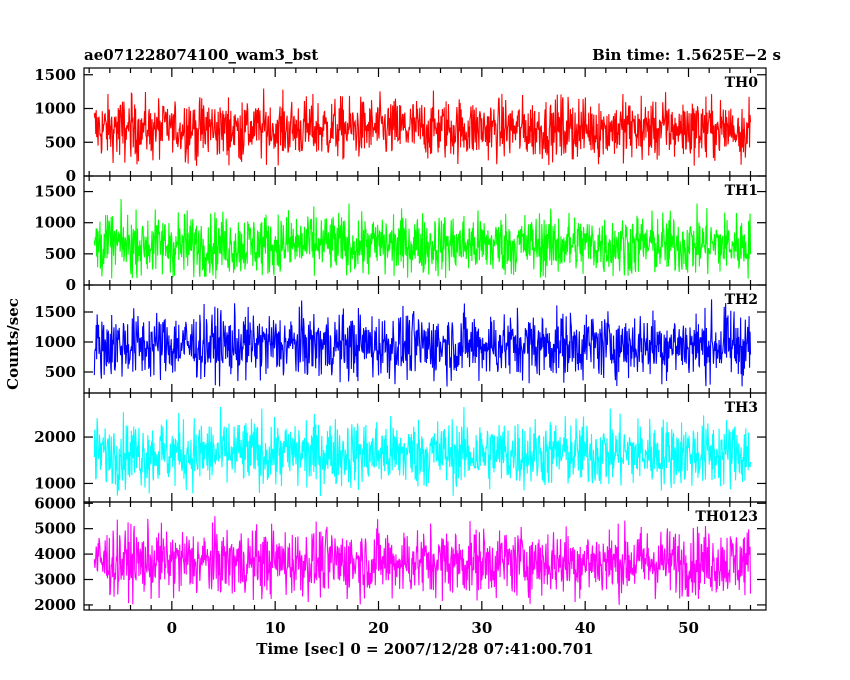 The width and height of the screenshot is (850, 680). Describe the element at coordinates (13, 344) in the screenshot. I see `y-axis-label: Counts/sec` at that location.